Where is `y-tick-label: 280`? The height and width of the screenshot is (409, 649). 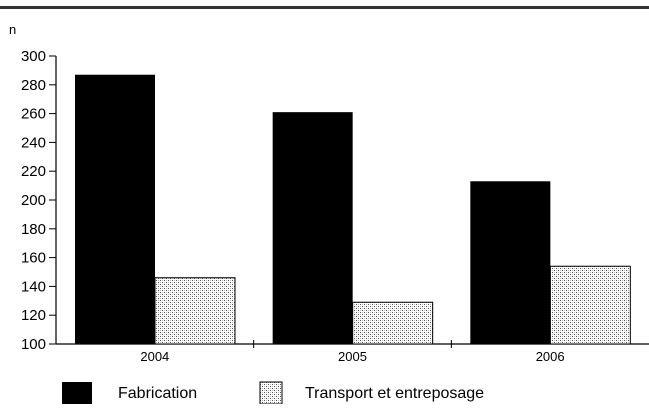
y-tick-label: 280 is located at coordinates (33, 85).